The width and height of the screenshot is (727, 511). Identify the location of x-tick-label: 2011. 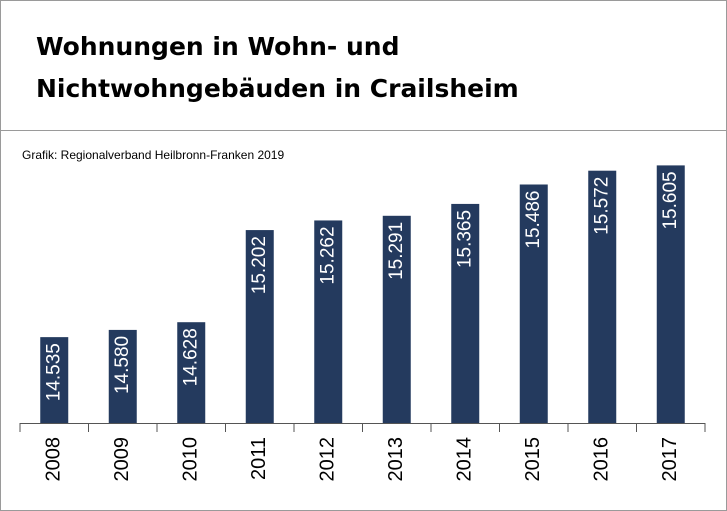
(259, 458).